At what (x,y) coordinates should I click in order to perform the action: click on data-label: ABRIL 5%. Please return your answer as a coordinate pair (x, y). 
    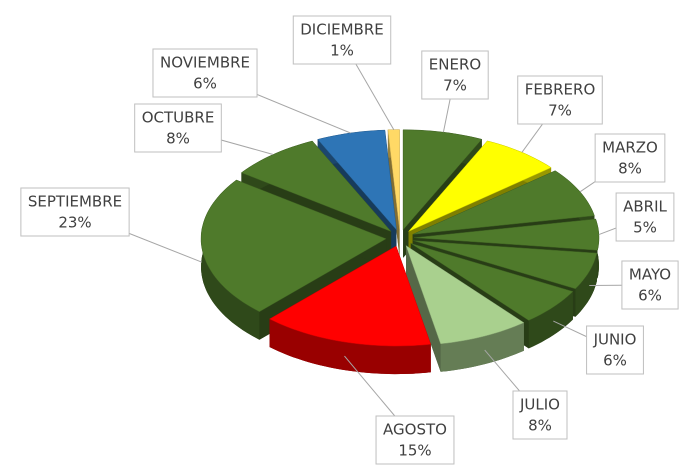
    Looking at the image, I should click on (636, 217).